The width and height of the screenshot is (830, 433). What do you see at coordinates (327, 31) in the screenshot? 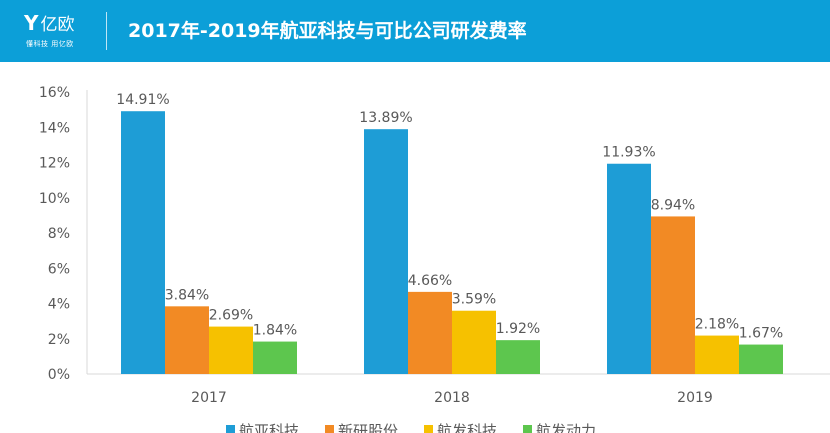
I see `page-title: 2017年-2019年航亚科技与可比公司研发费率` at bounding box center [327, 31].